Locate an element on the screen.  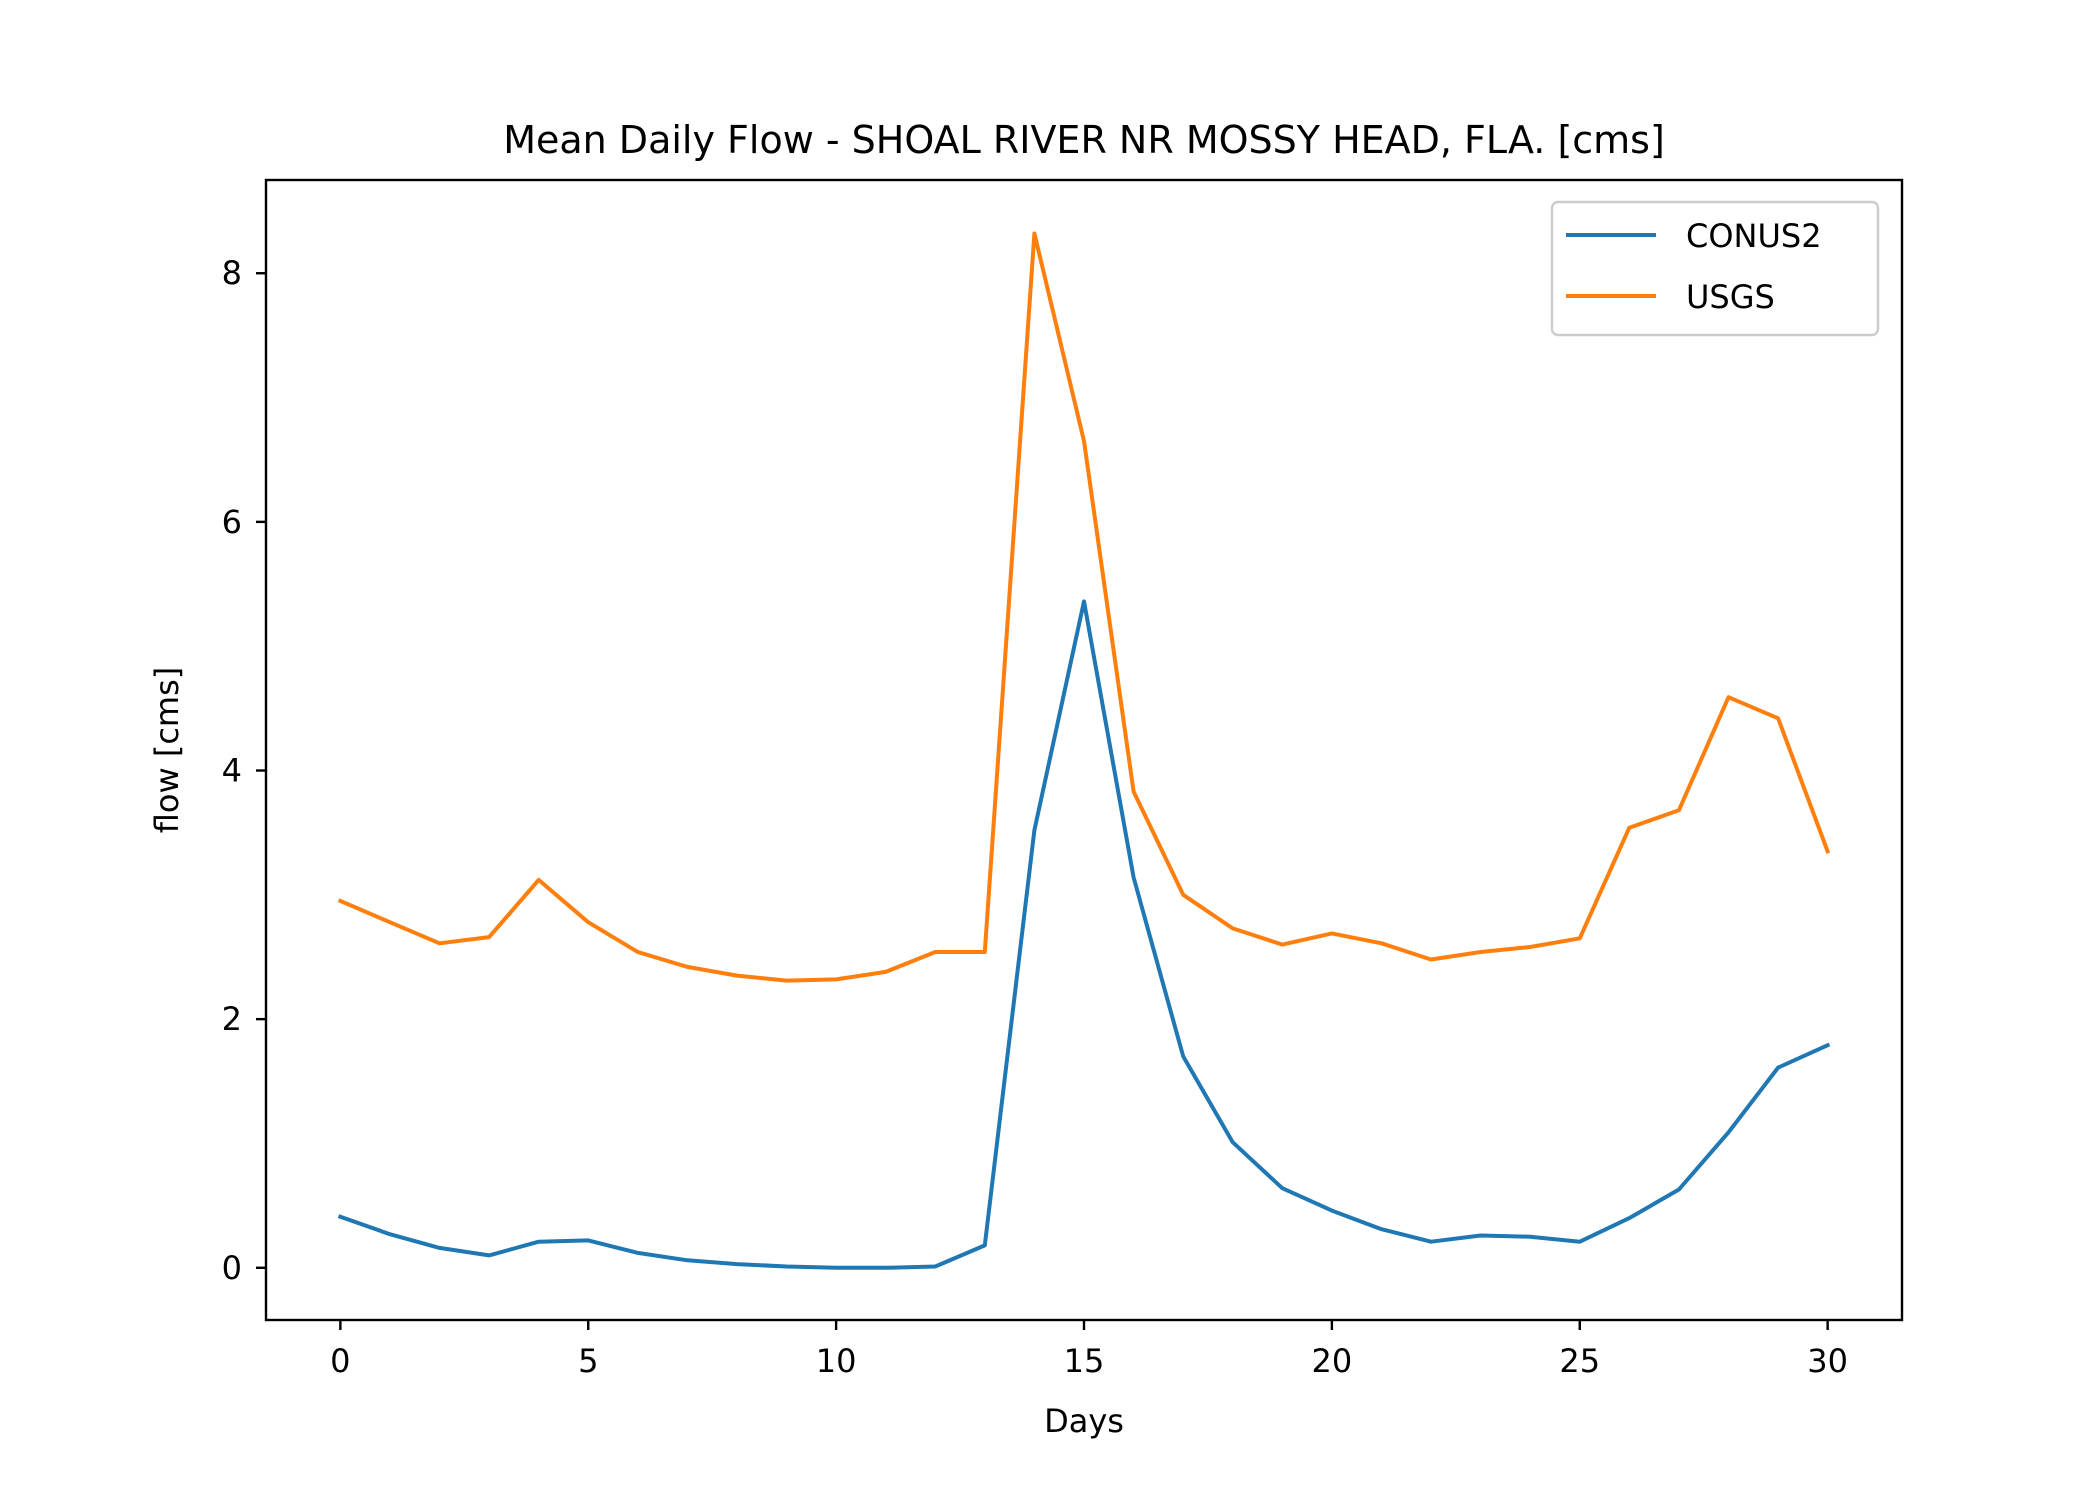
legend-label-usgs: USGS is located at coordinates (1730, 297).